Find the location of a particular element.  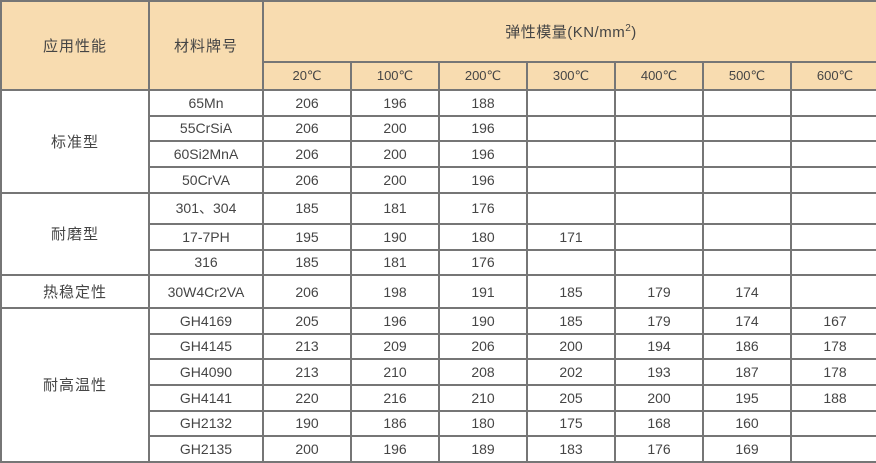

table-row: 17-7PH 195 190 180 171 is located at coordinates (438, 236).